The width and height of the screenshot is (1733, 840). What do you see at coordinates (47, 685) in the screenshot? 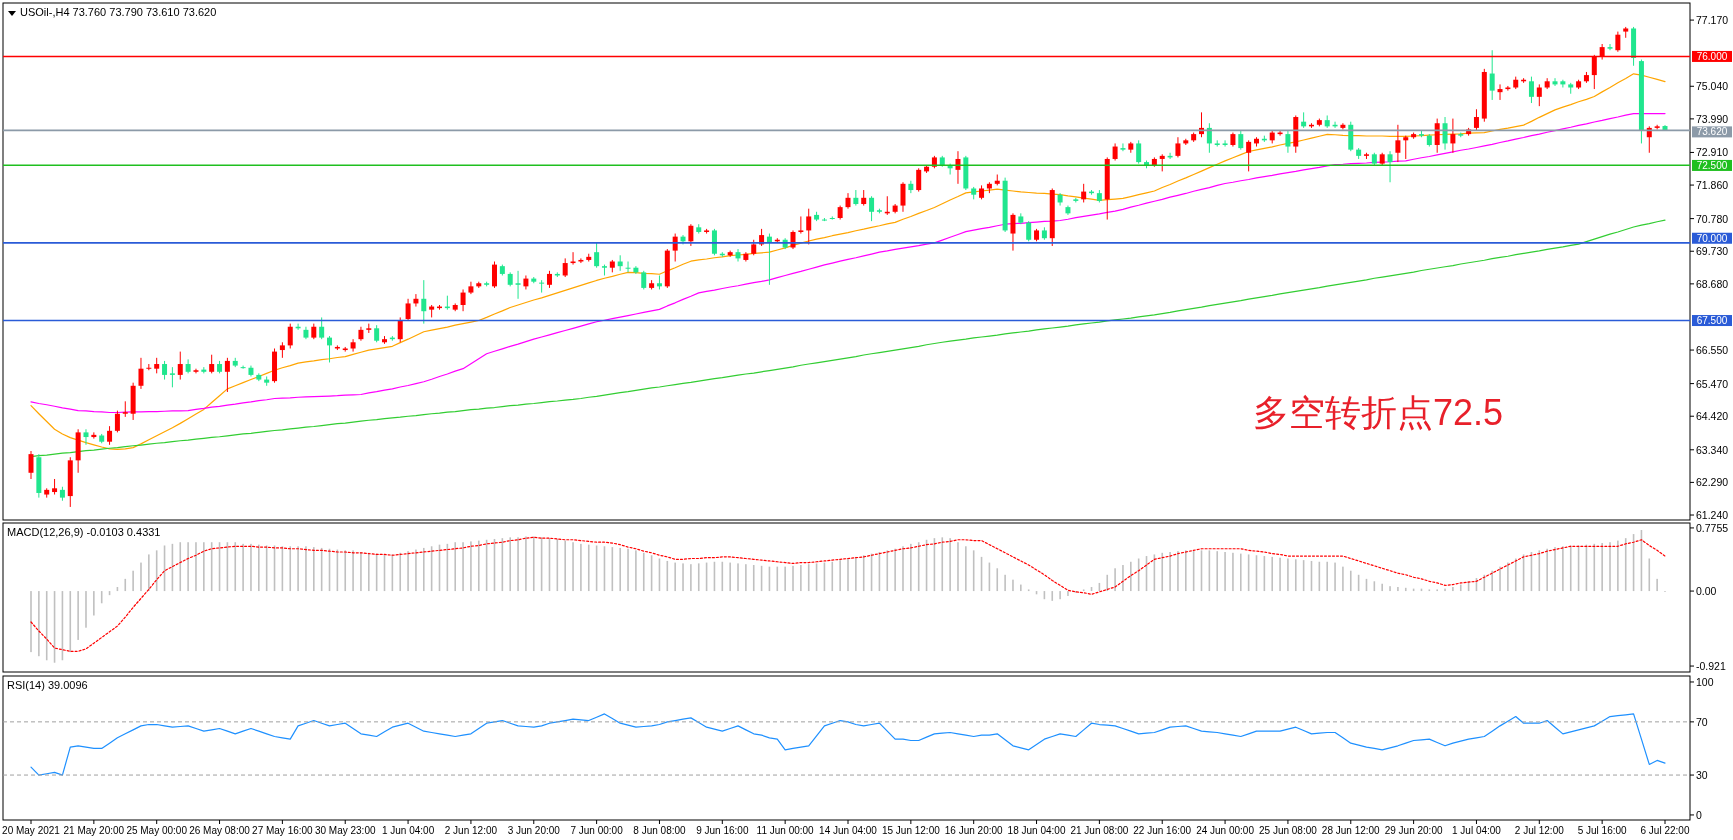
I see `chart-title: RSI(14) 39.0096` at bounding box center [47, 685].